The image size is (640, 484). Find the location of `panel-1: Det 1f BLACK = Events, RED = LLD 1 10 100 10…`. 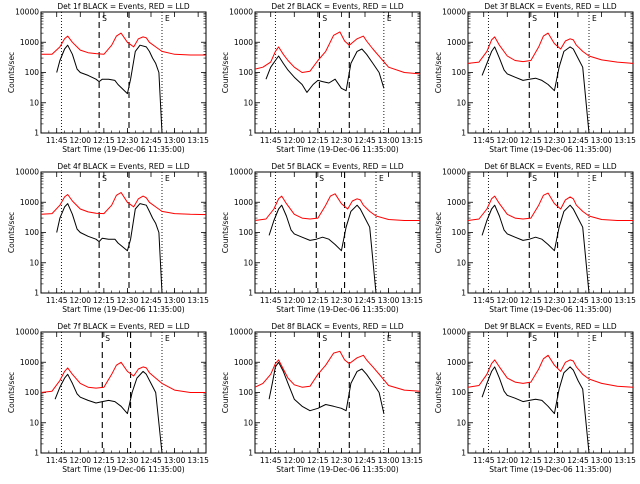

panel-1: Det 1f BLACK = Events, RED = LLD 1 10 100 10… is located at coordinates (108, 78).